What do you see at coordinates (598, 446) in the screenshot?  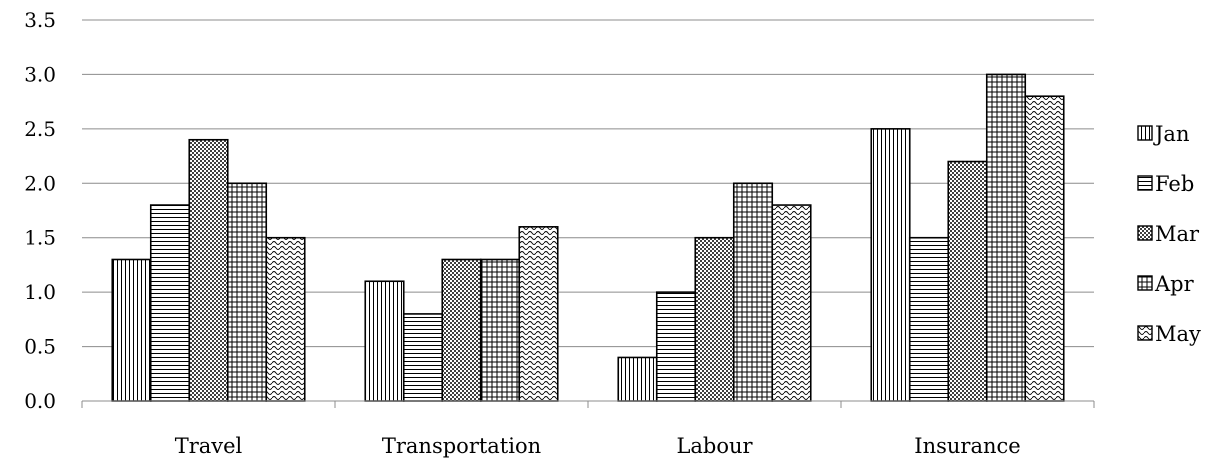 I see `x-axis-category-labels: Travel Transportation Labour Insurance` at bounding box center [598, 446].